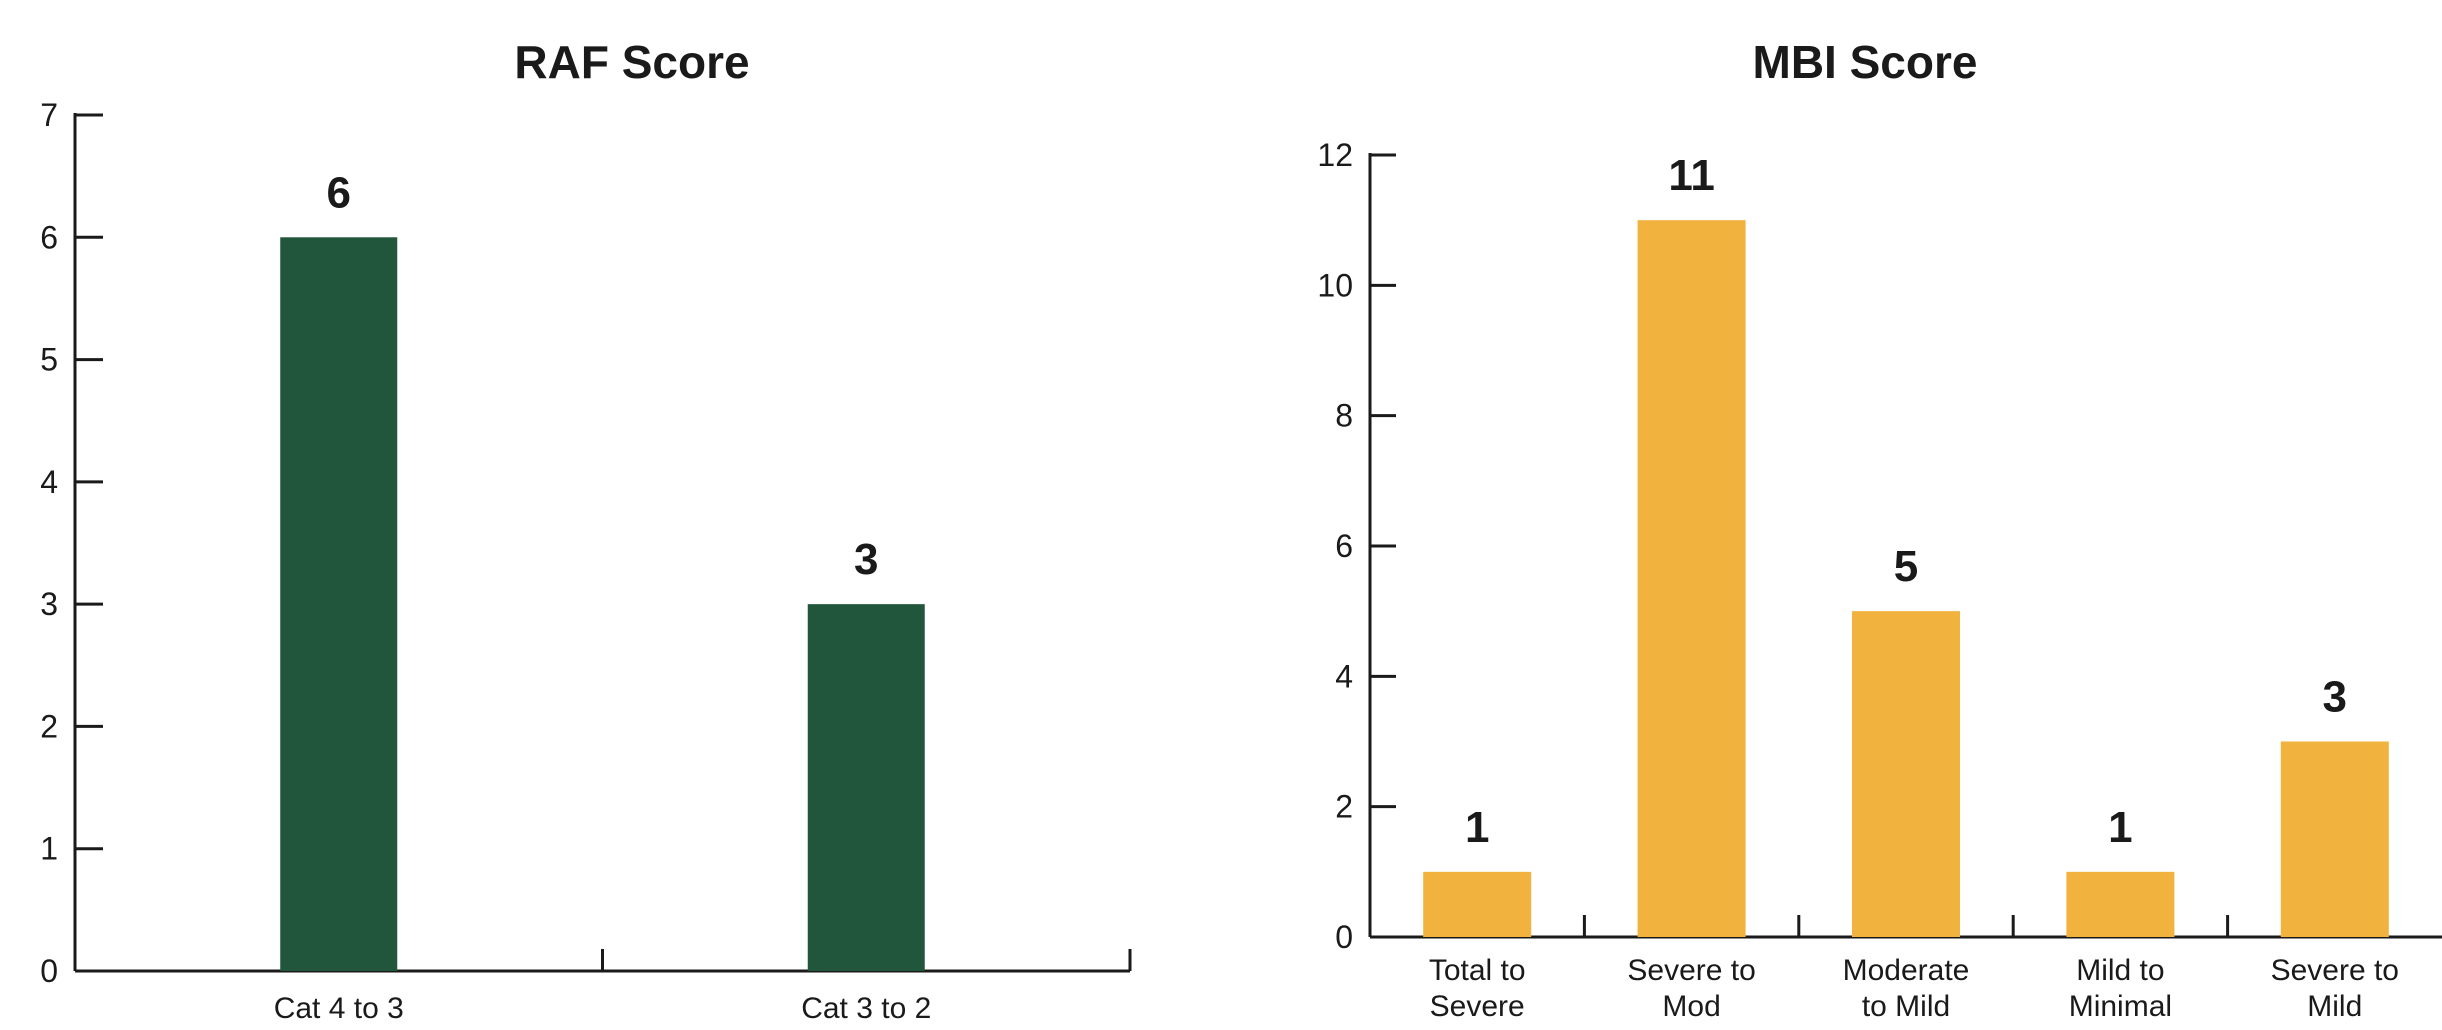 This screenshot has height=1030, width=2442. I want to click on raf-data-label: 6, so click(339, 192).